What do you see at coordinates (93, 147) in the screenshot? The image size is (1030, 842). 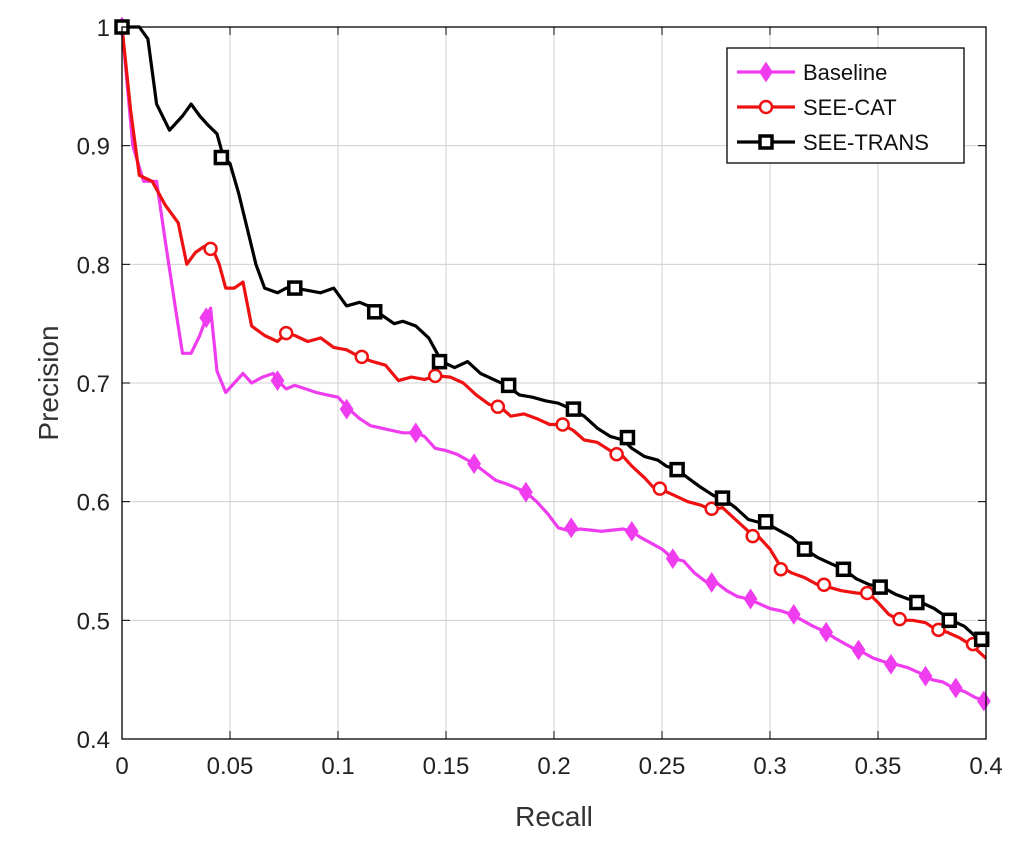 I see `y-tick-label: 0.9` at bounding box center [93, 147].